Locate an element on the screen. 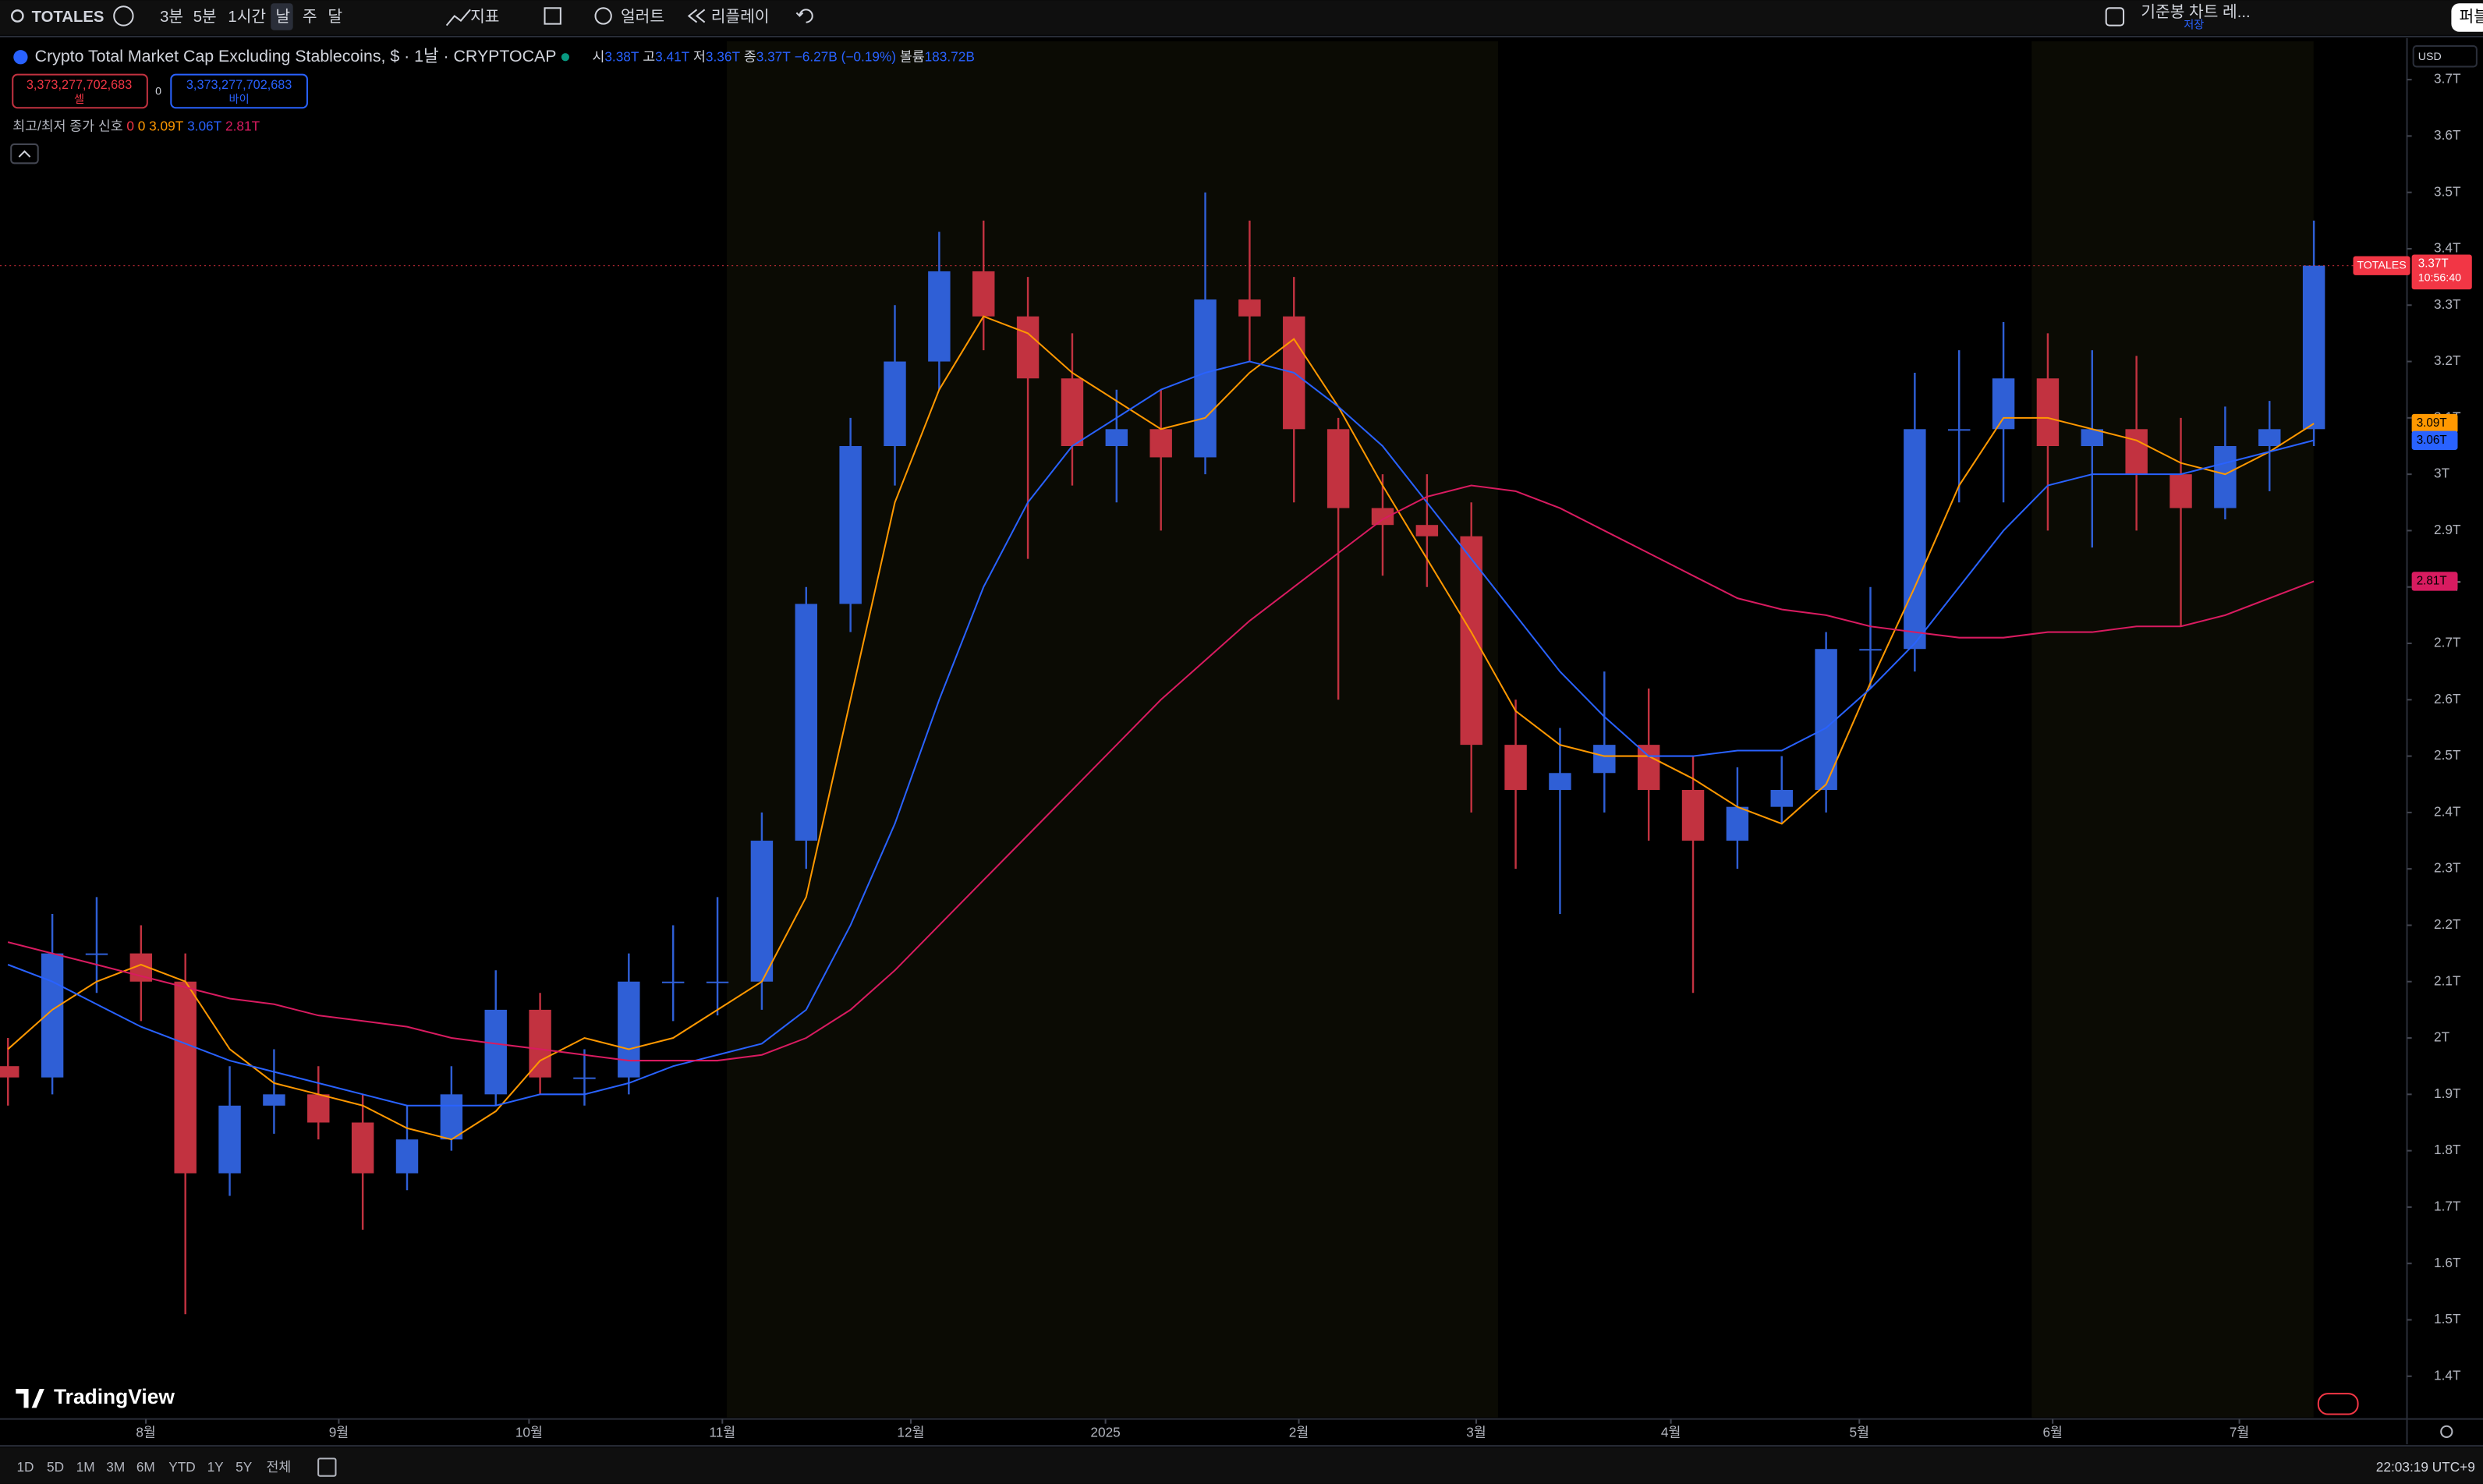 The image size is (2483, 1484). currency: USD is located at coordinates (2430, 57).